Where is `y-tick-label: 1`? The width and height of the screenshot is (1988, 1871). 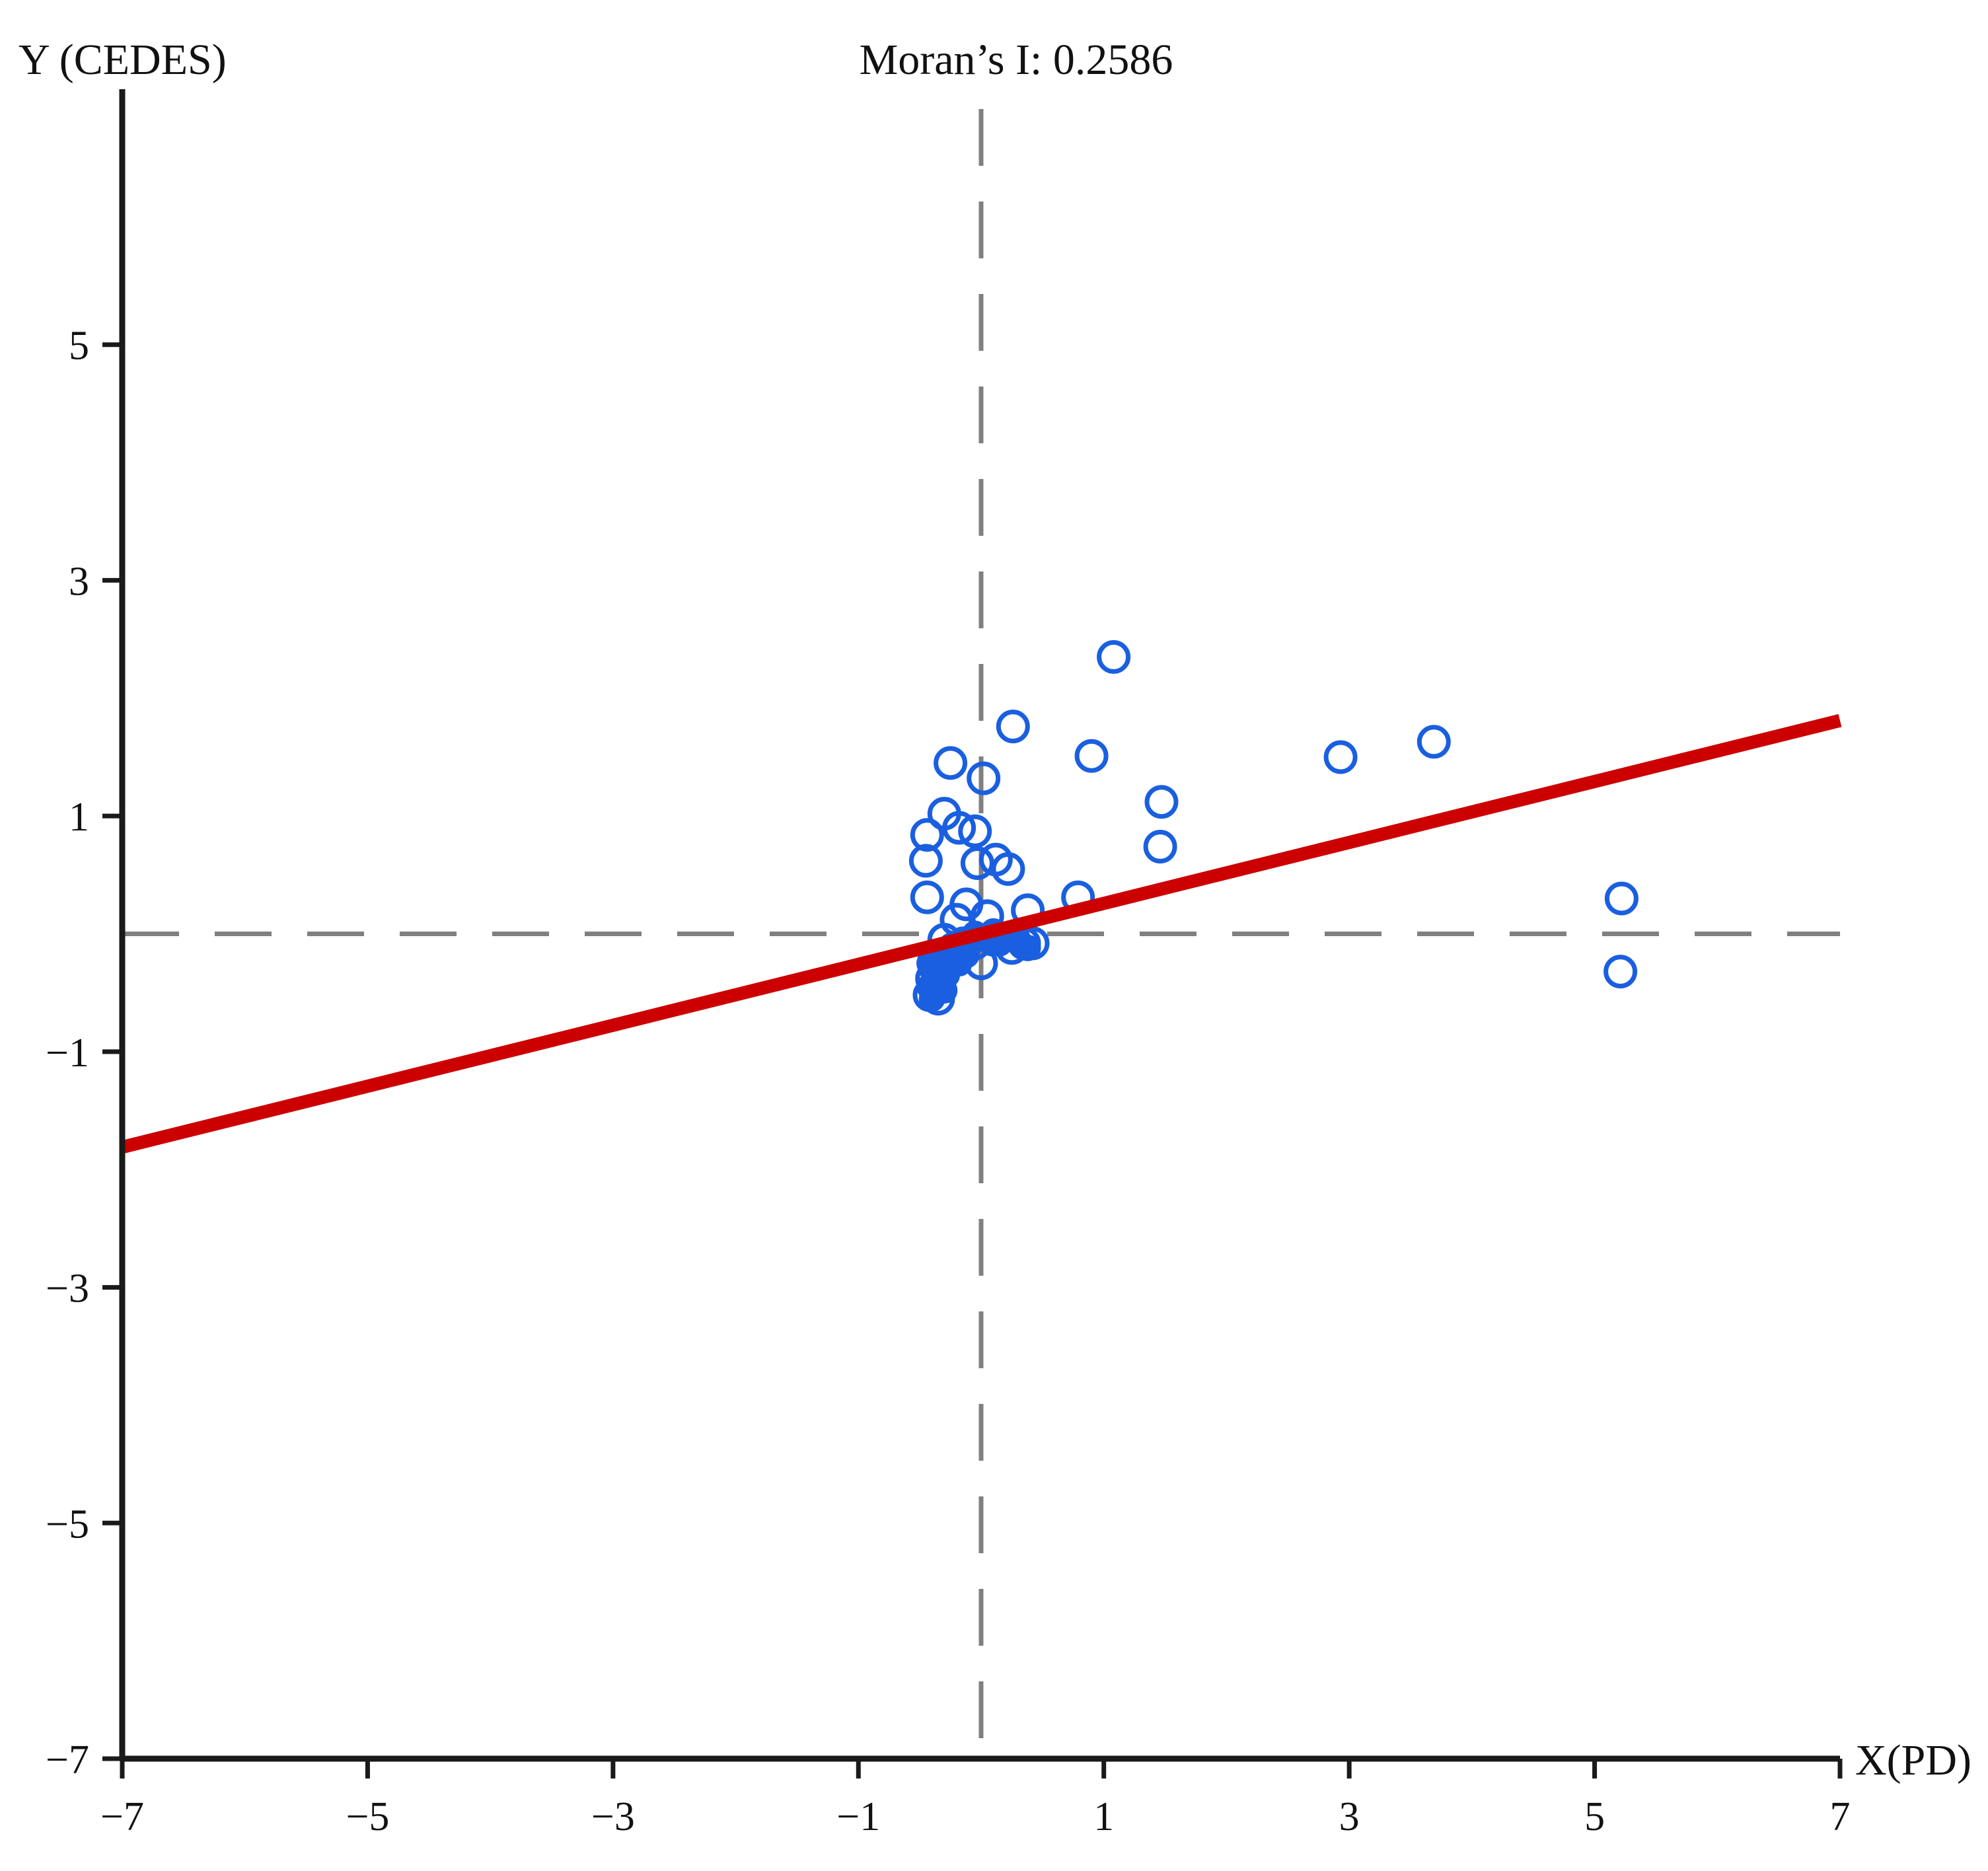 y-tick-label: 1 is located at coordinates (79, 818).